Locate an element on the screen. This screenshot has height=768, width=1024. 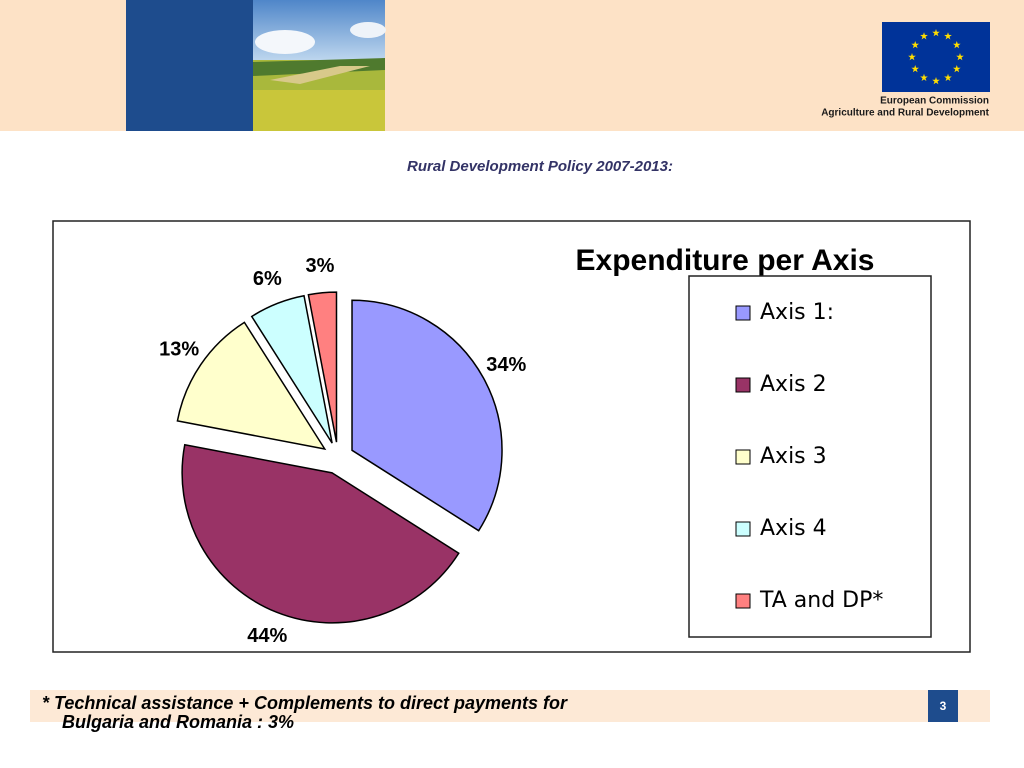
legend-box is located at coordinates (810, 456).